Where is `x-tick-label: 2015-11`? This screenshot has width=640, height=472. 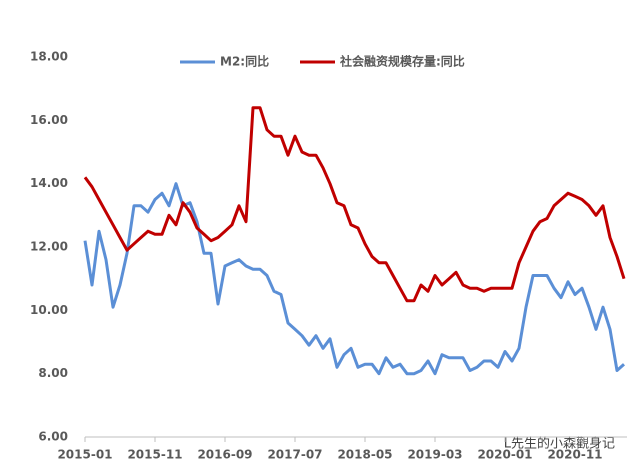
x-tick-label: 2015-11 is located at coordinates (154, 455).